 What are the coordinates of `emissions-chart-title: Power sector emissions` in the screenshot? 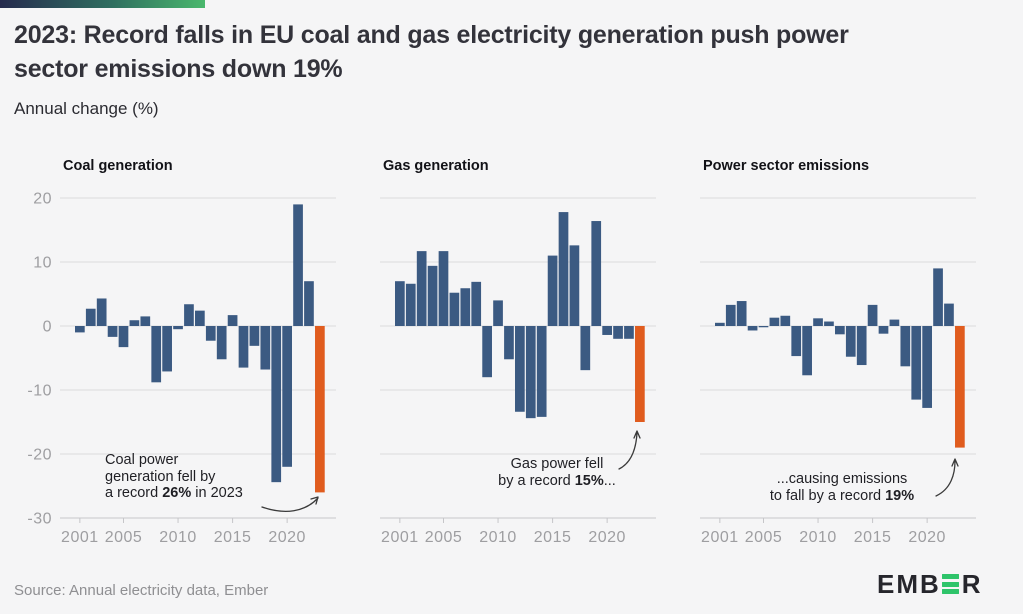 It's located at (786, 166).